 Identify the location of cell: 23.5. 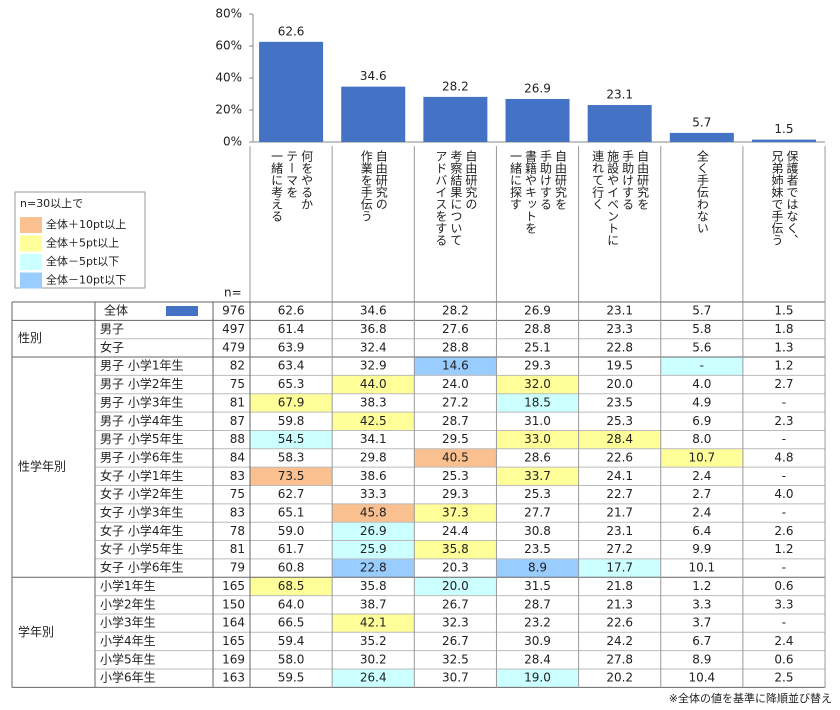
(537, 549).